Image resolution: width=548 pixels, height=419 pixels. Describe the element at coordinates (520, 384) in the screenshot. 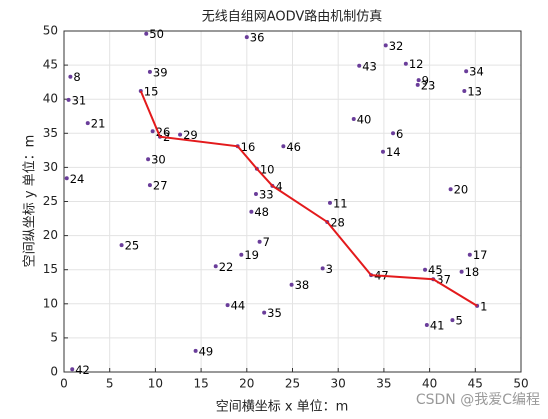

I see `x-tick-label: 50` at that location.